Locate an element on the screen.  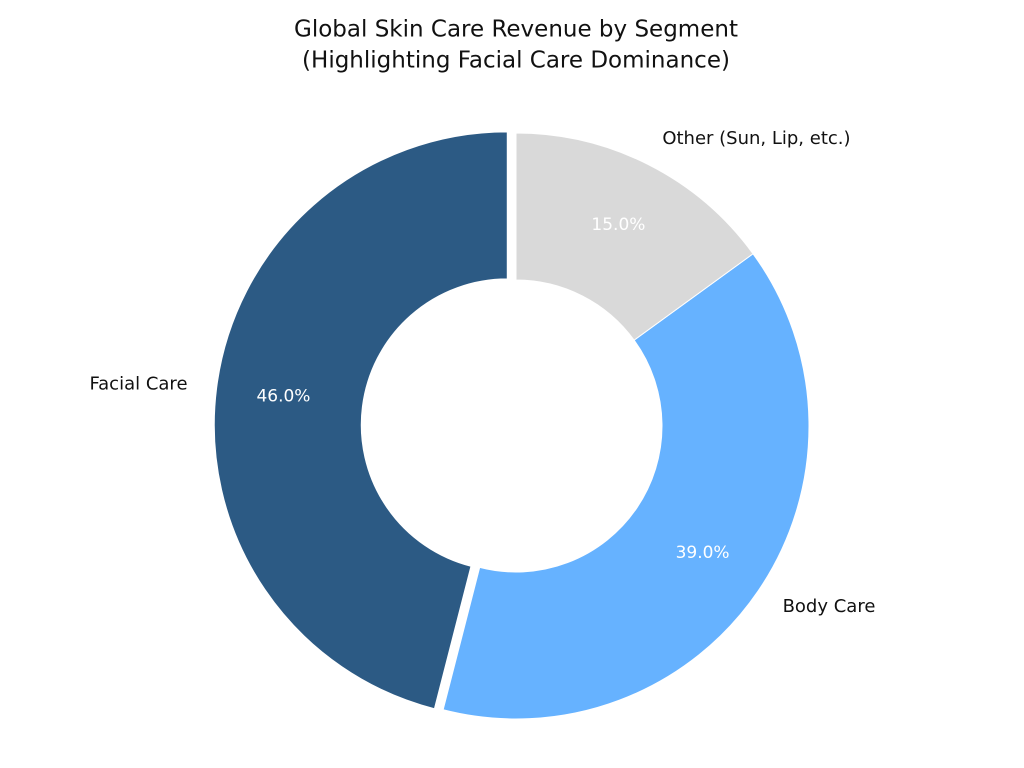
donut-slice is located at coordinates (634, 236).